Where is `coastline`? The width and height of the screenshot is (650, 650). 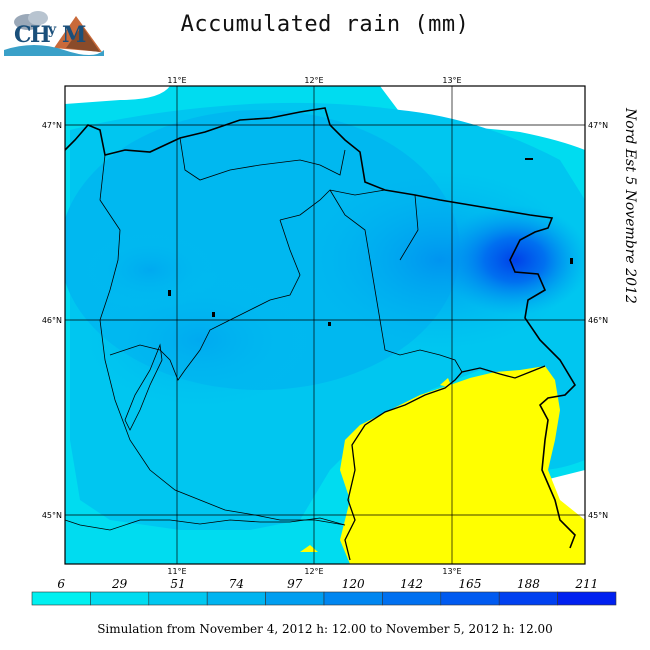 coastline is located at coordinates (445, 463).